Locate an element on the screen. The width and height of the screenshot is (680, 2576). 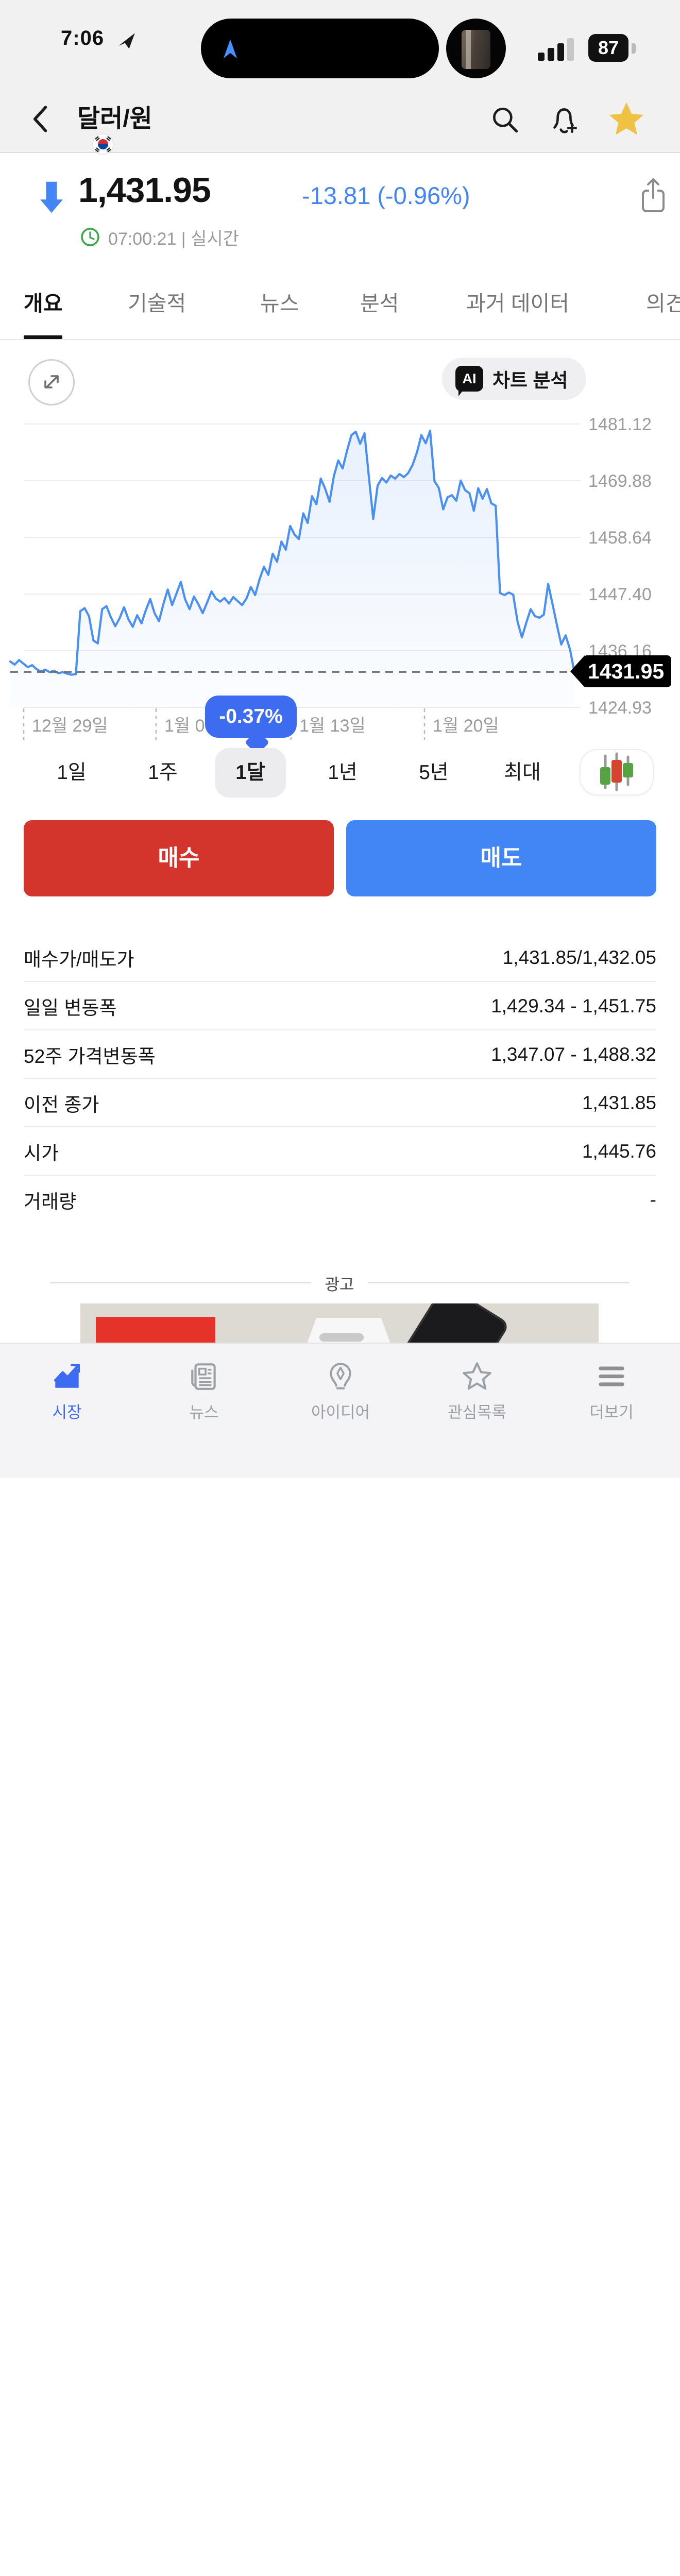
markets-chart-icon is located at coordinates (67, 1375).